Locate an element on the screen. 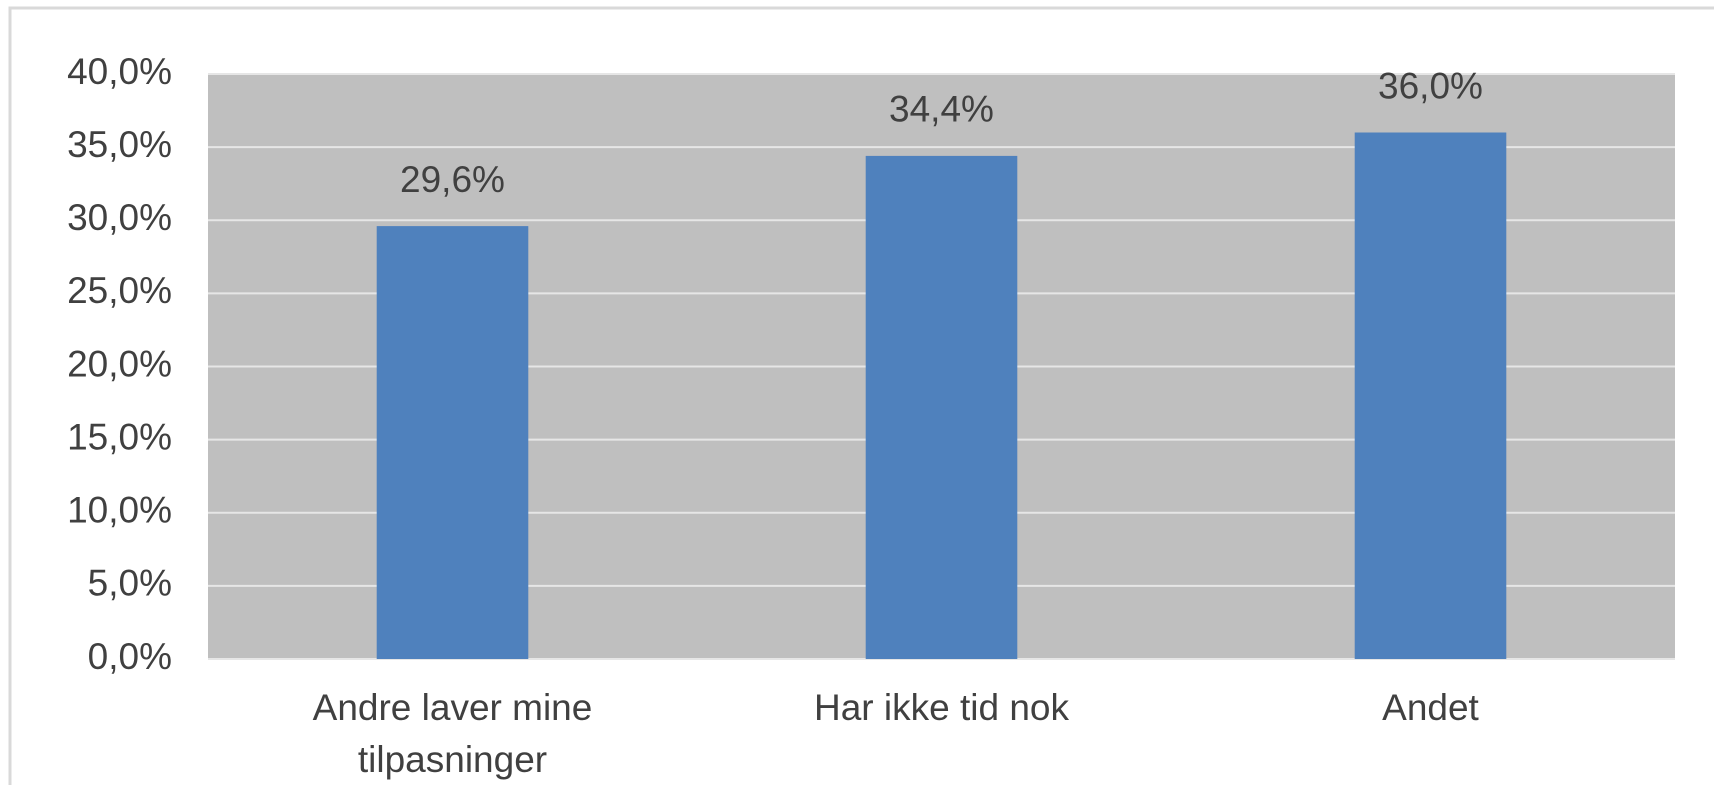 The height and width of the screenshot is (786, 1714). y-tick-label: 30,0% is located at coordinates (119, 217).